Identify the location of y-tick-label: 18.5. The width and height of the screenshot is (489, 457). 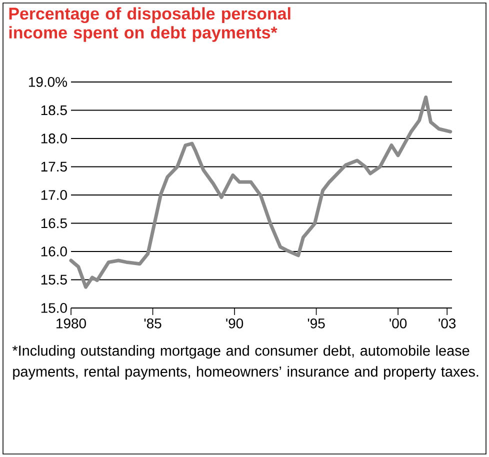
(54, 110).